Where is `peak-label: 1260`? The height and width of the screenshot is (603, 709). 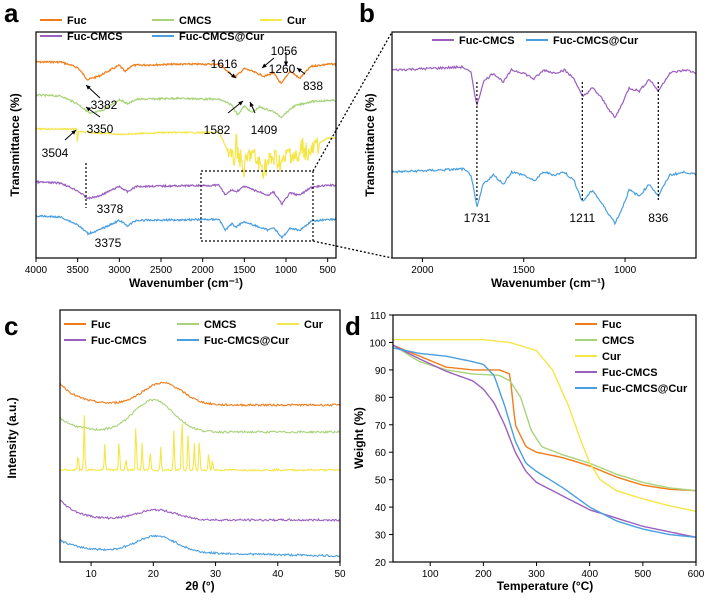
peak-label: 1260 is located at coordinates (282, 69).